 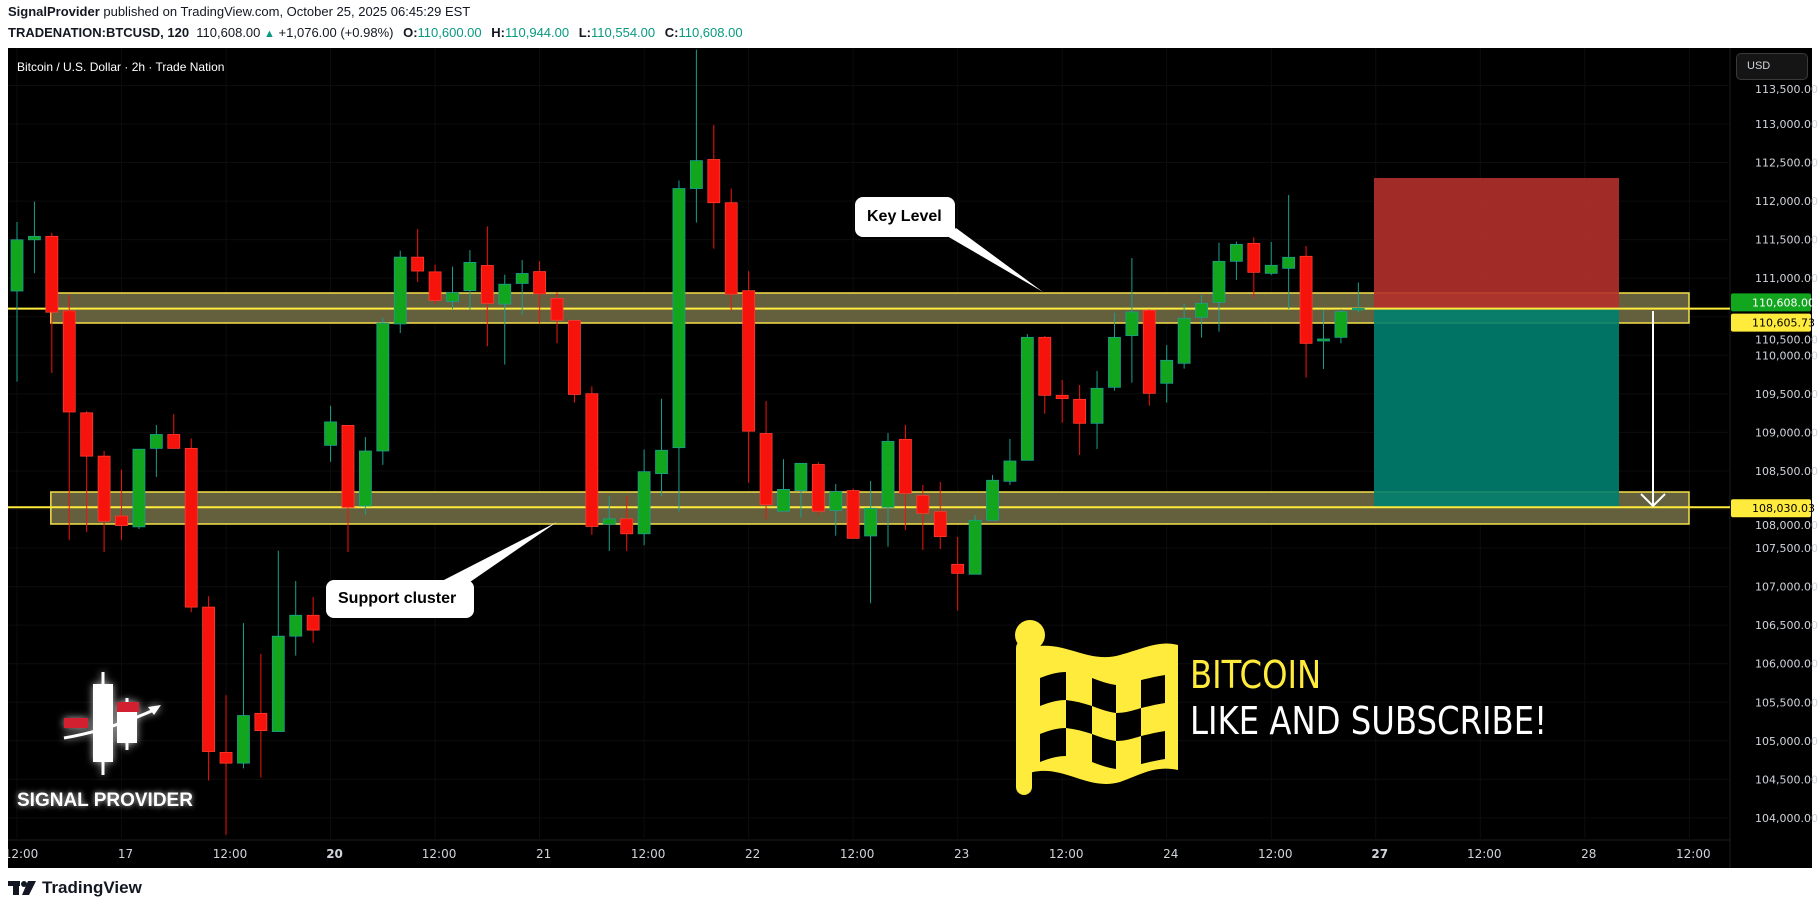 I want to click on author-name: SignalProvider, so click(x=54, y=11).